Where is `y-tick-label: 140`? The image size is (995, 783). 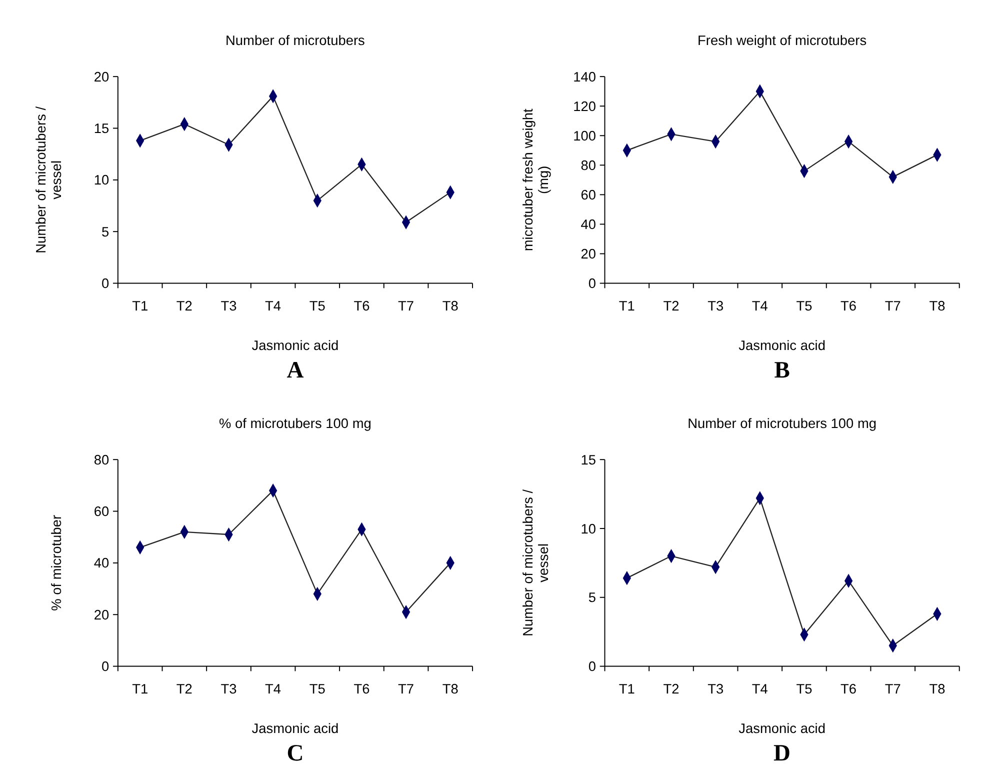 y-tick-label: 140 is located at coordinates (584, 76).